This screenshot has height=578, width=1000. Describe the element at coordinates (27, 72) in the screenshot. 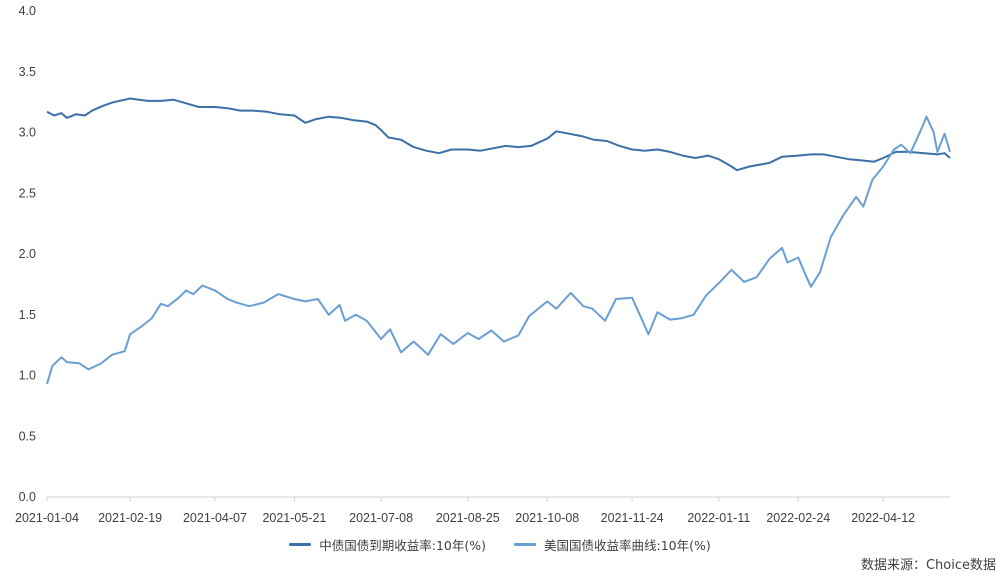

I see `y-tick-label: 3.5` at that location.